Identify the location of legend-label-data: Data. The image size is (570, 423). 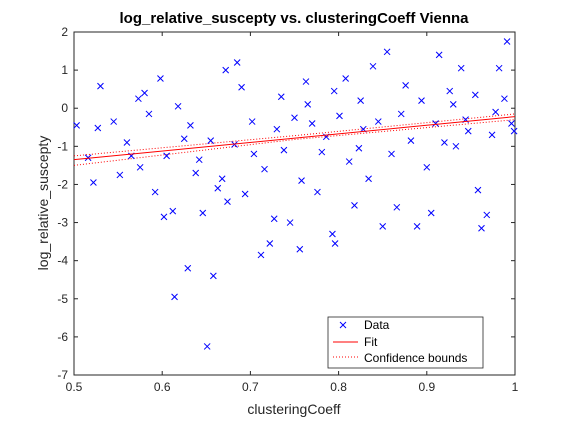
(377, 325).